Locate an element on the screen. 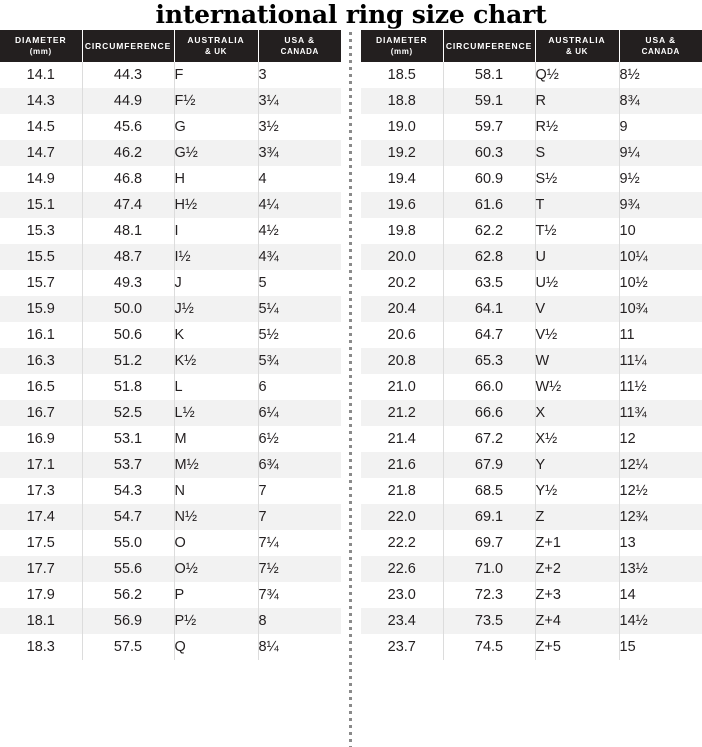  column-header-diameter: DIAMETER (mm) is located at coordinates (402, 46).